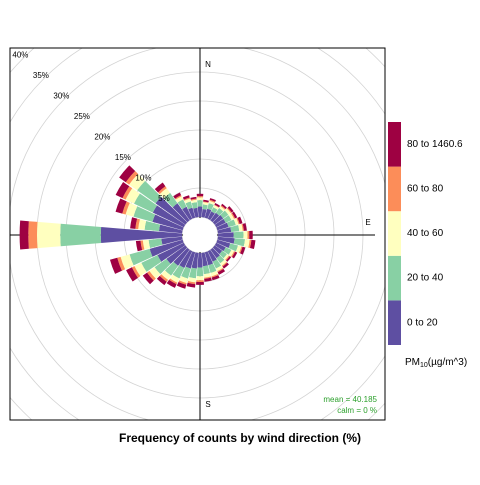 This screenshot has width=480, height=485. Describe the element at coordinates (425, 233) in the screenshot. I see `legend-label: 40 to 60` at that location.